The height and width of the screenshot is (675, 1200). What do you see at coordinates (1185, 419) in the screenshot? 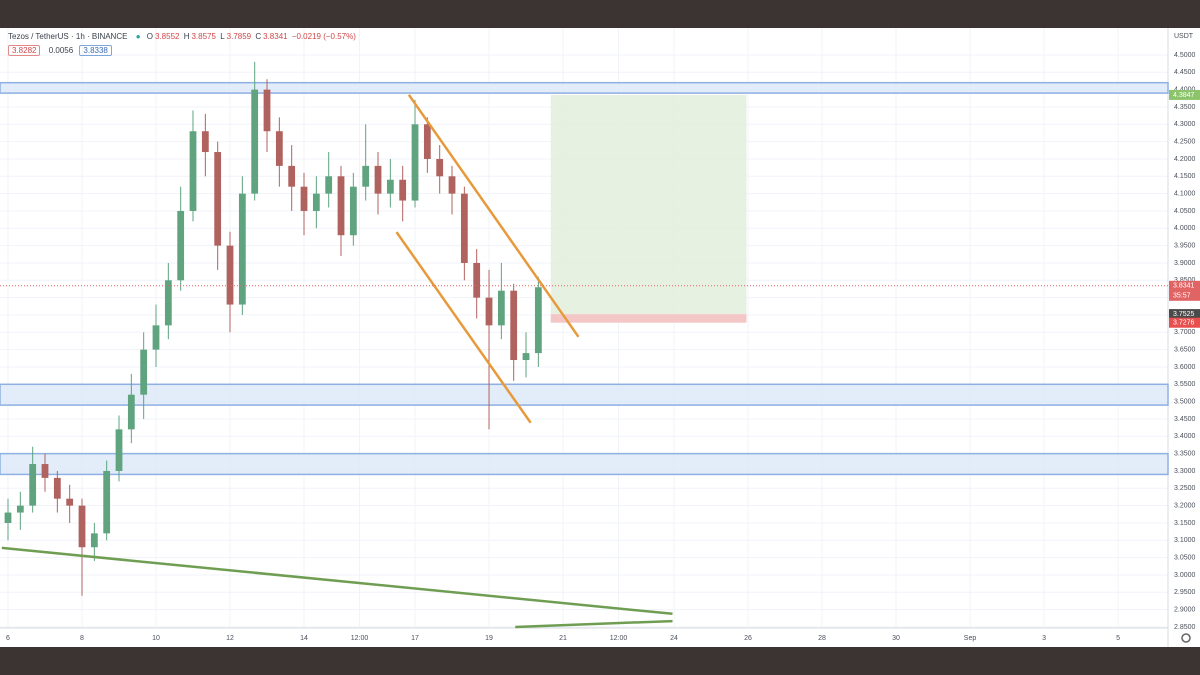
I see `y-tick-label: 3.4500` at bounding box center [1185, 419].